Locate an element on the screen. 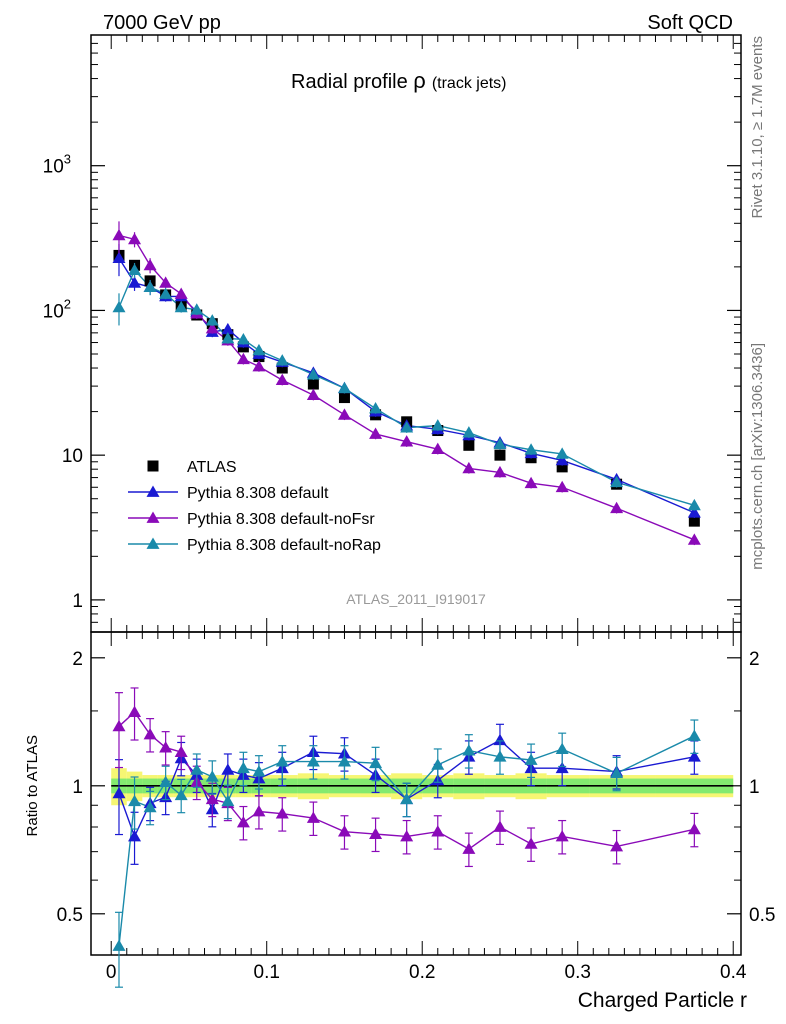  ratio-line-noFsr is located at coordinates (406, 780).